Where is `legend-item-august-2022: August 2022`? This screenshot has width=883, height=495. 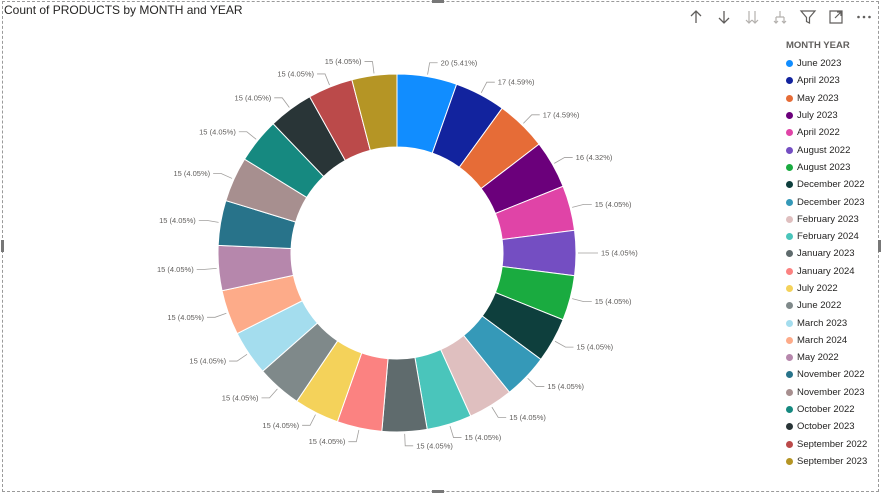 legend-item-august-2022: August 2022 is located at coordinates (833, 149).